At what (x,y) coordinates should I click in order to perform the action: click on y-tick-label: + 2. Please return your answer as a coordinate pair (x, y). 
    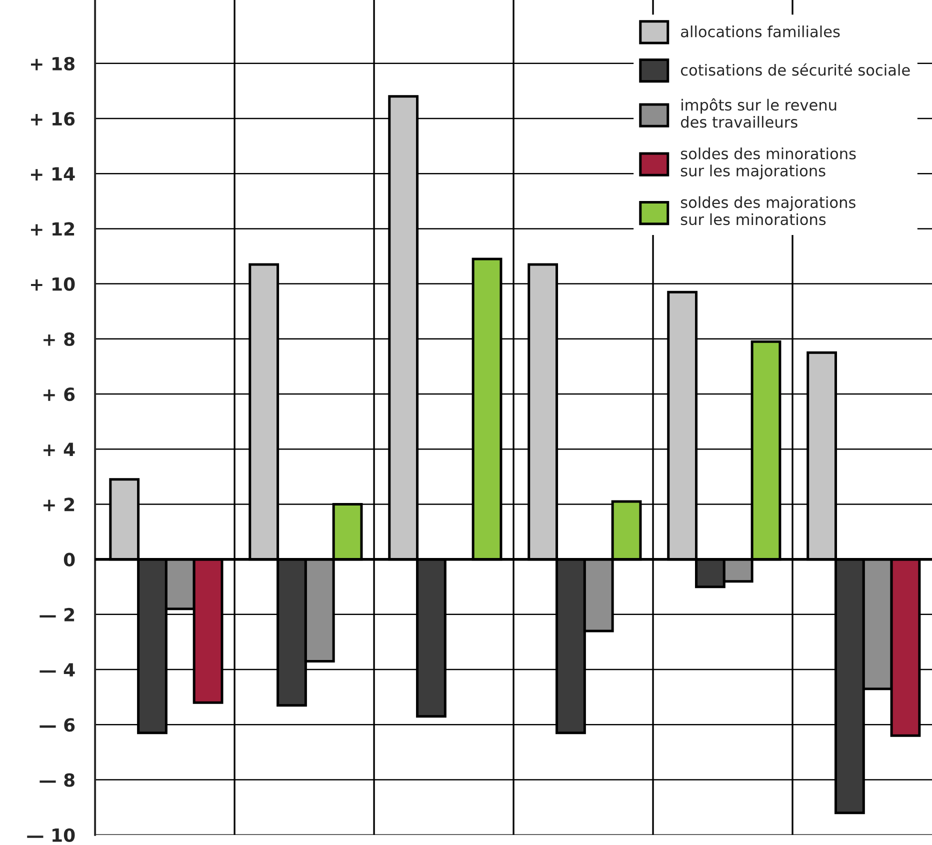
    Looking at the image, I should click on (59, 505).